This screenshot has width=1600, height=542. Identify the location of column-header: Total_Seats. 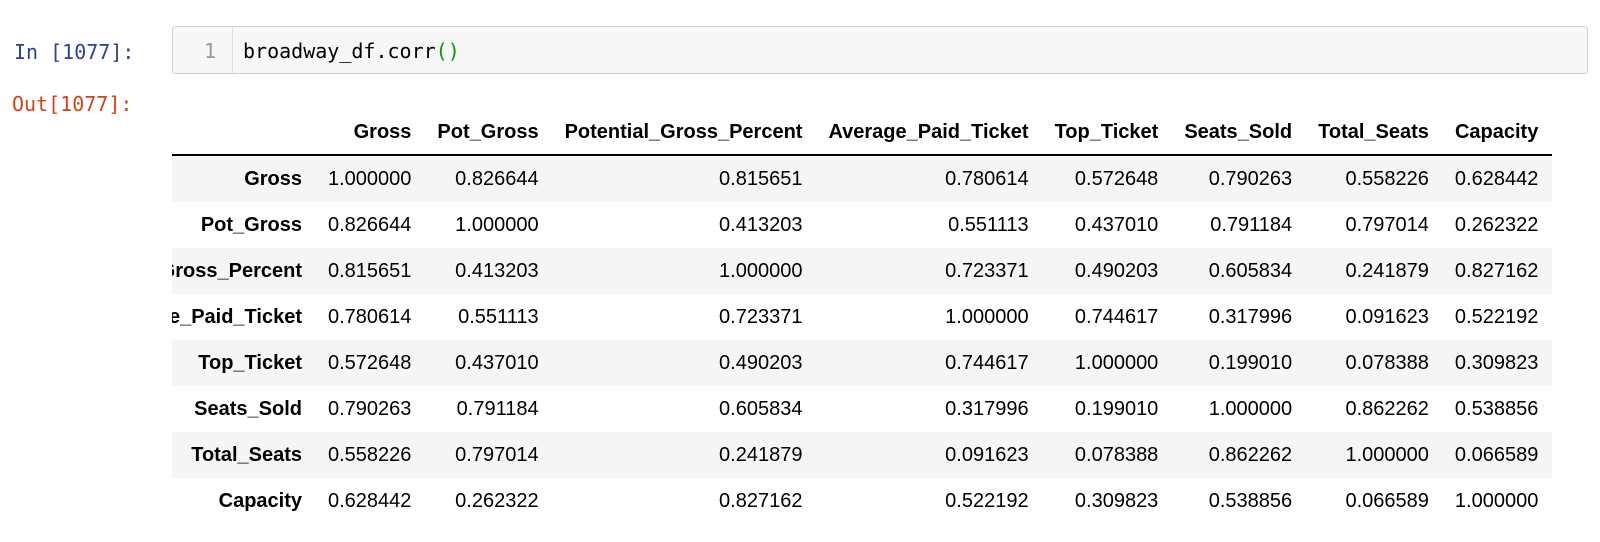
(1374, 133).